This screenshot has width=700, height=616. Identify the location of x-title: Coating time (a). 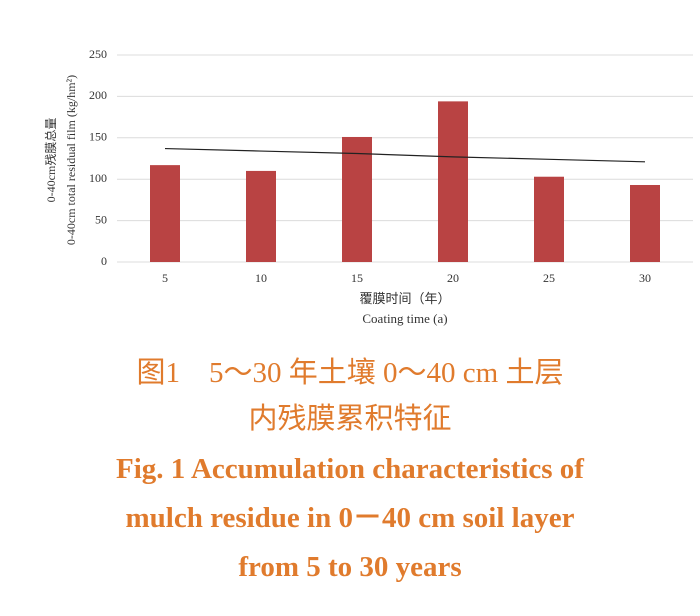
(404, 318).